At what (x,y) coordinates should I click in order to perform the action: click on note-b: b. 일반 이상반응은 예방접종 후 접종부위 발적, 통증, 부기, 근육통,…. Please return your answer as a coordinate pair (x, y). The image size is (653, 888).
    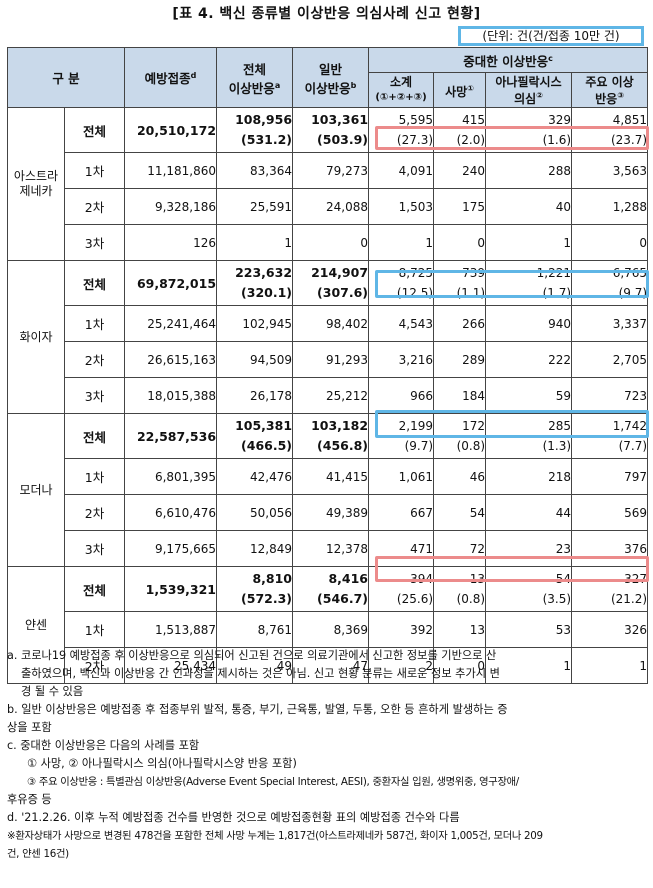
    Looking at the image, I should click on (257, 709).